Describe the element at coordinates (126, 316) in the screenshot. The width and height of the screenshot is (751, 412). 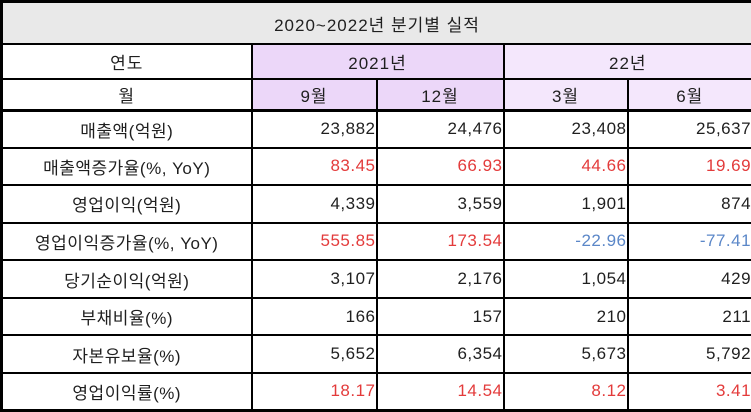
I see `row-label: 부채비율(%)` at that location.